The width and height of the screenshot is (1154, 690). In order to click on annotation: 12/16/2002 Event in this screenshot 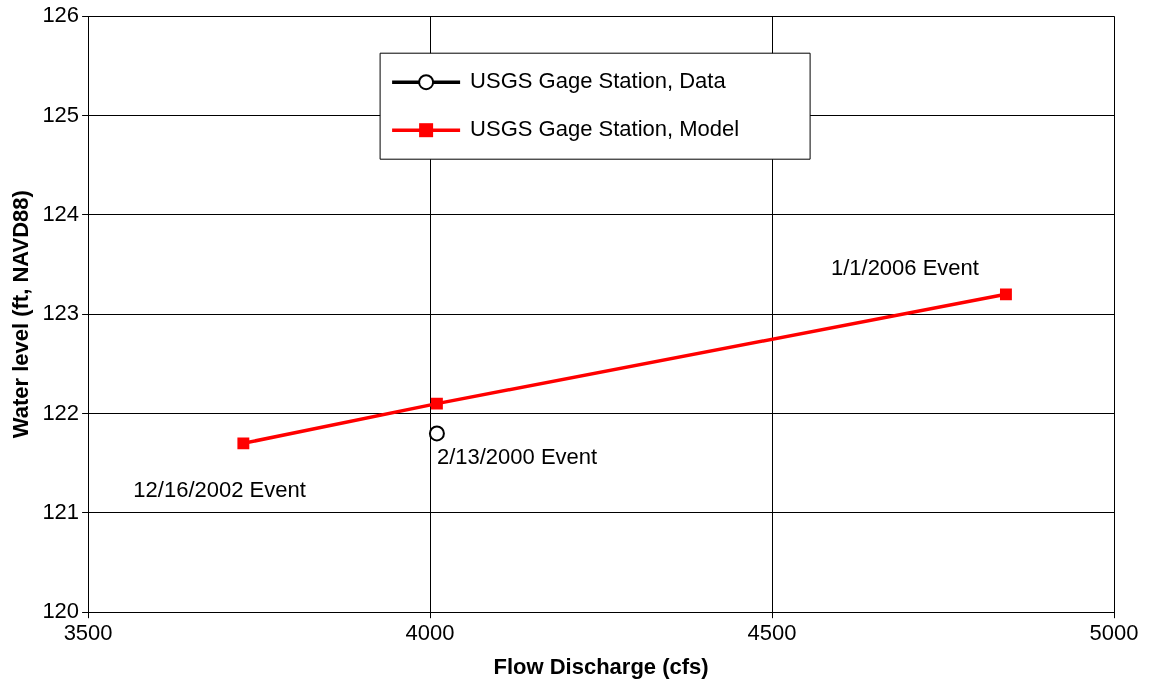, I will do `click(219, 490)`.